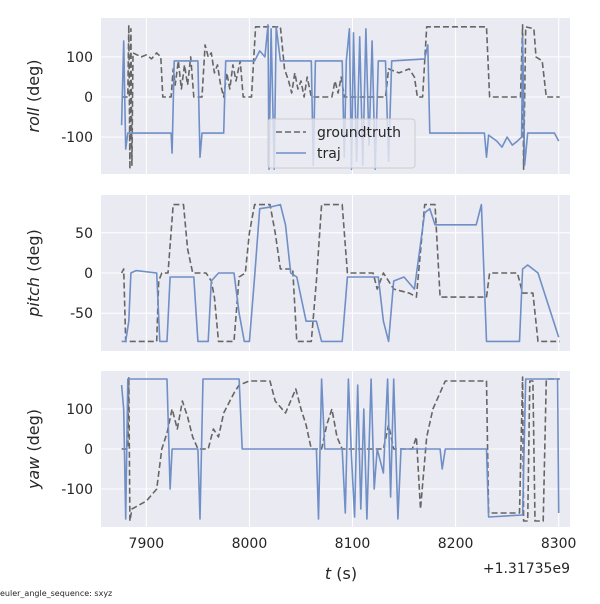 The image size is (600, 604). I want to click on y-axis-label: pitch (deg), so click(33, 273).